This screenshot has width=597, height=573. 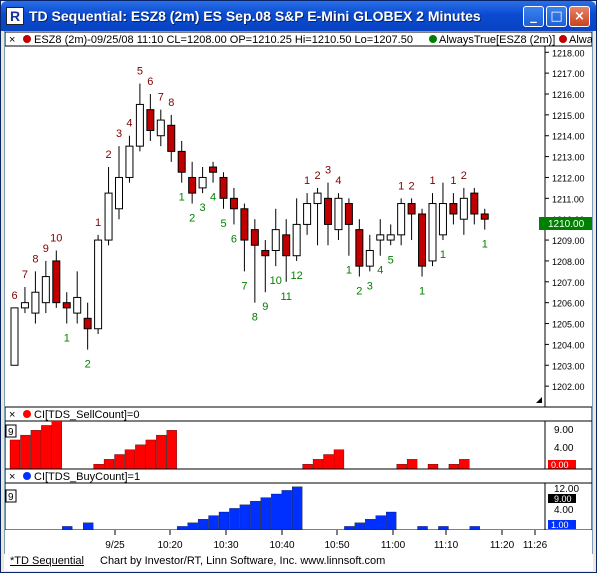 I want to click on price-tick-label: 1209.00, so click(x=568, y=241).